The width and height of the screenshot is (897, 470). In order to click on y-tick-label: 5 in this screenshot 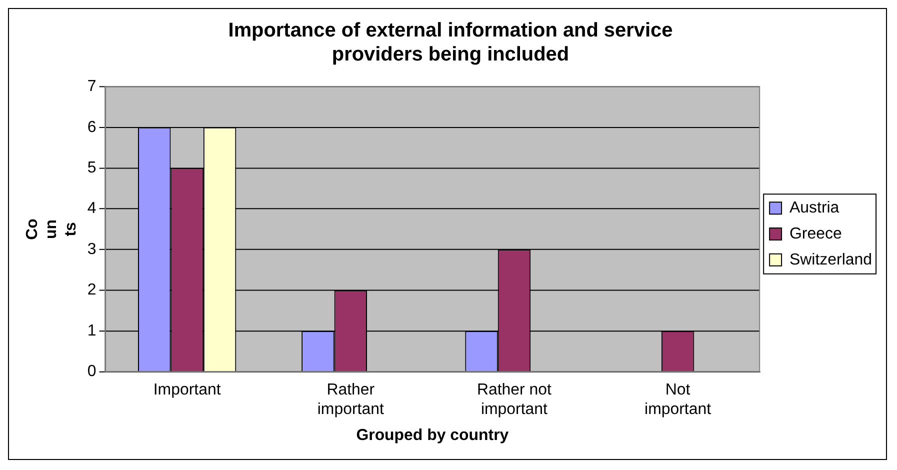, I will do `click(91, 168)`.